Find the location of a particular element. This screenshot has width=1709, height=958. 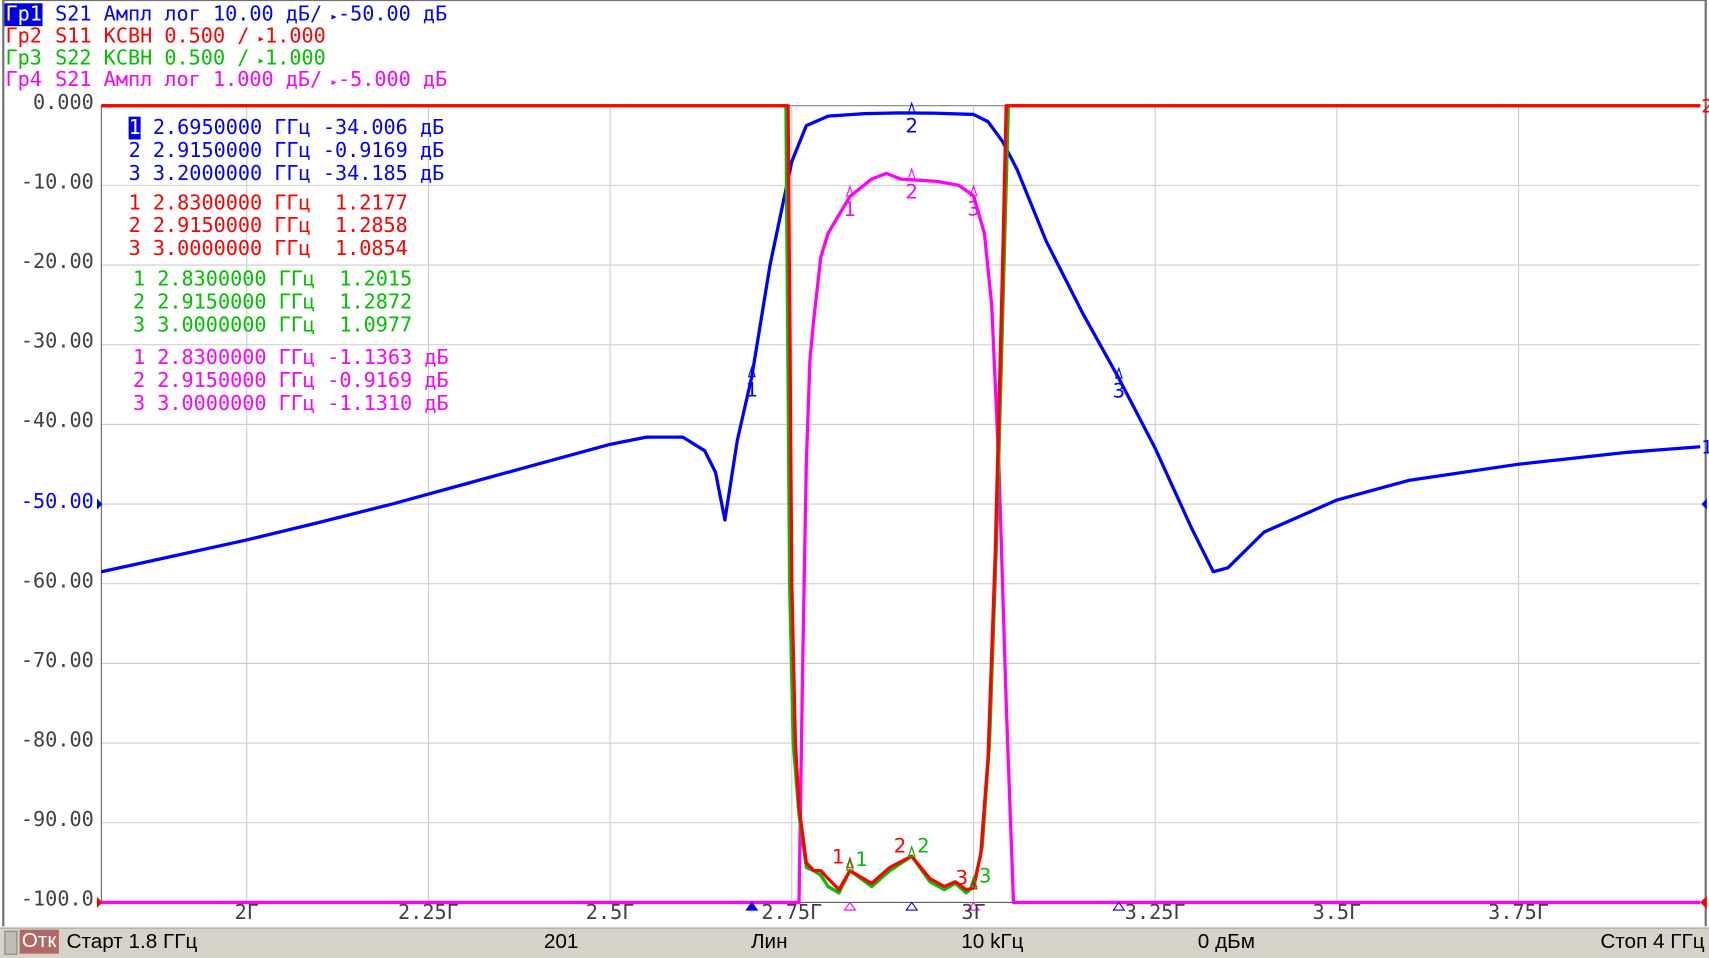

marker-value: -1.1310 дБ is located at coordinates (388, 404).